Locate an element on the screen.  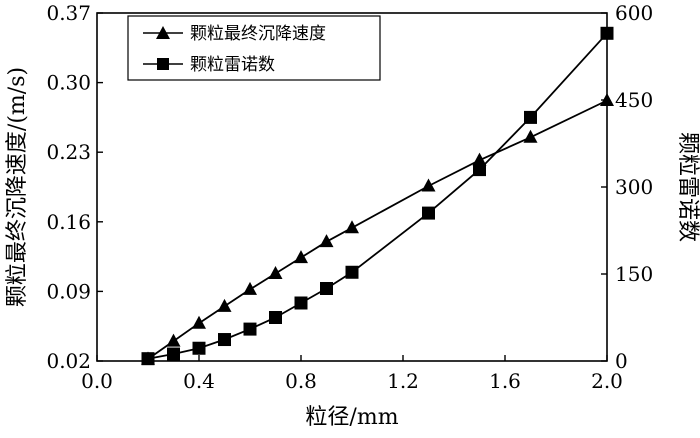
x-tick-label: 0.8 is located at coordinates (301, 381).